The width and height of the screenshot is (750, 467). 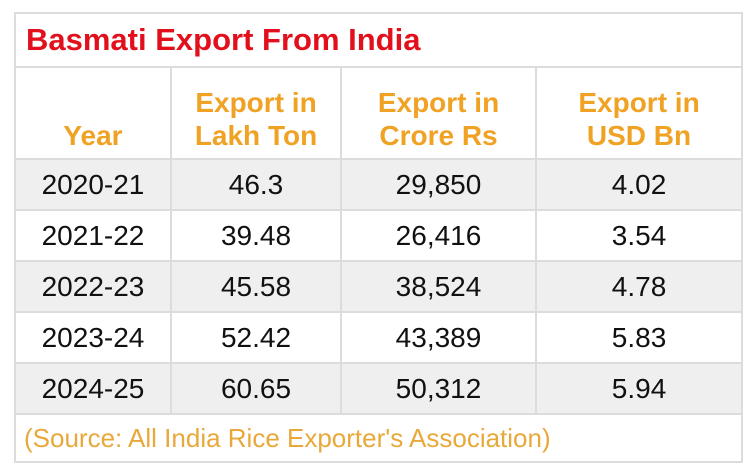 What do you see at coordinates (639, 388) in the screenshot?
I see `cell-usd-bn: 5.94` at bounding box center [639, 388].